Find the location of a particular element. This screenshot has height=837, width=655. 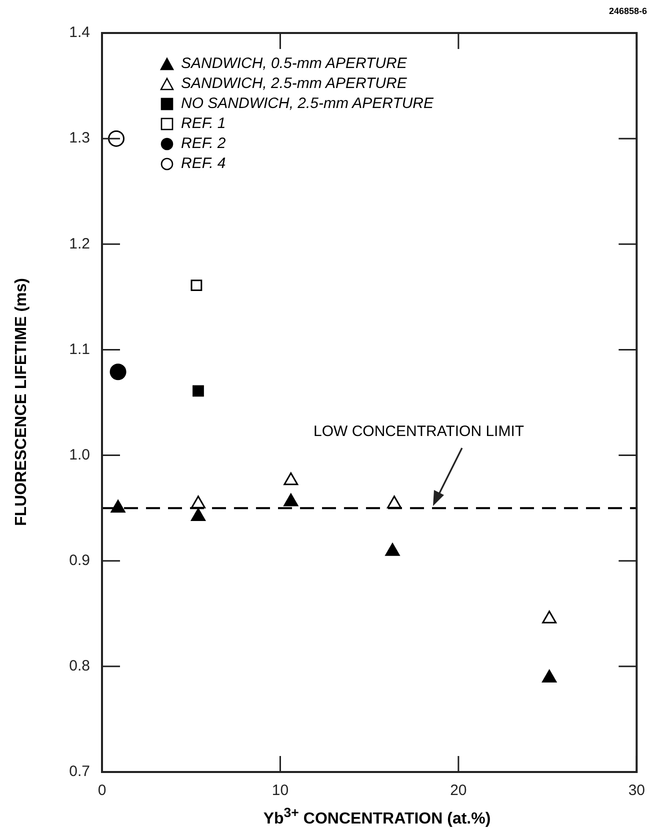

y-tick-label: 0.7 is located at coordinates (79, 771).